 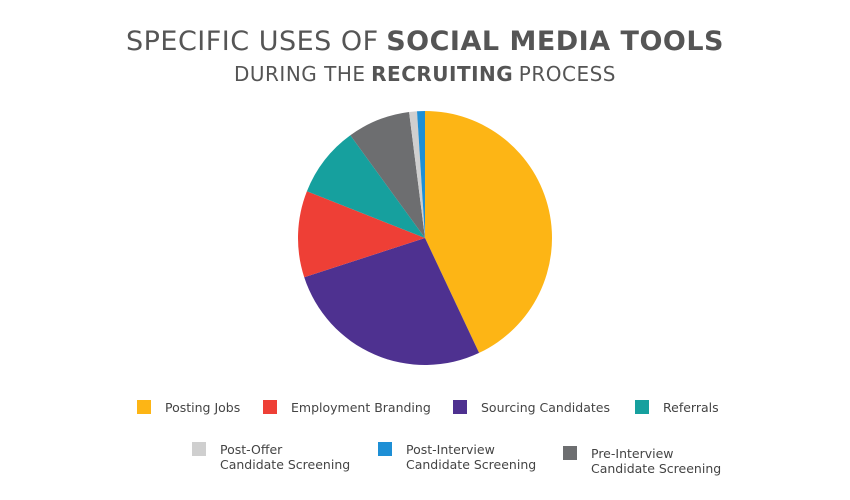 I want to click on legend-item: Pre-Interview Candidate Screening, so click(x=642, y=461).